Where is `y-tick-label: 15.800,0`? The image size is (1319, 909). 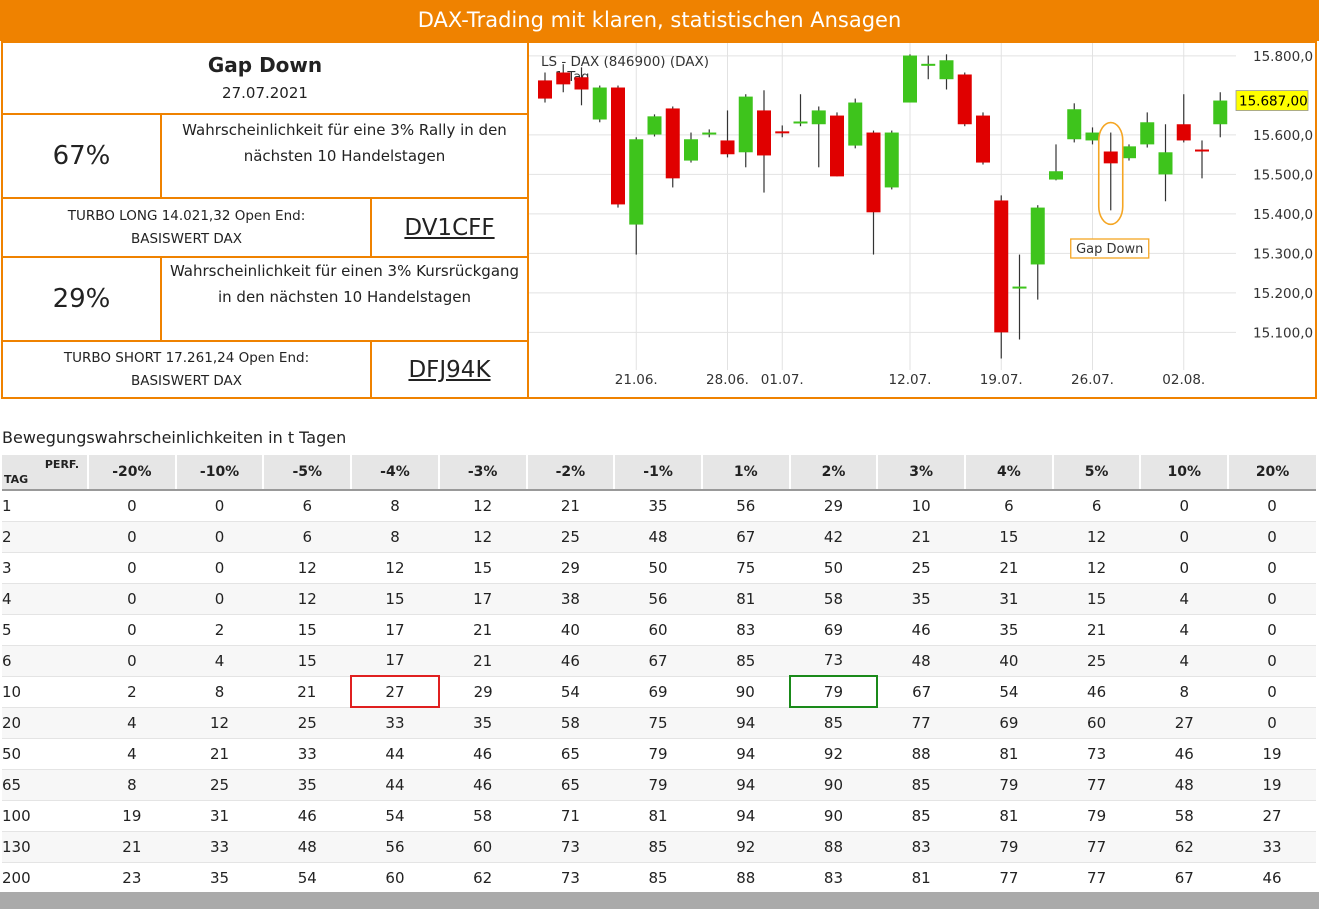 y-tick-label: 15.800,0 is located at coordinates (1283, 57).